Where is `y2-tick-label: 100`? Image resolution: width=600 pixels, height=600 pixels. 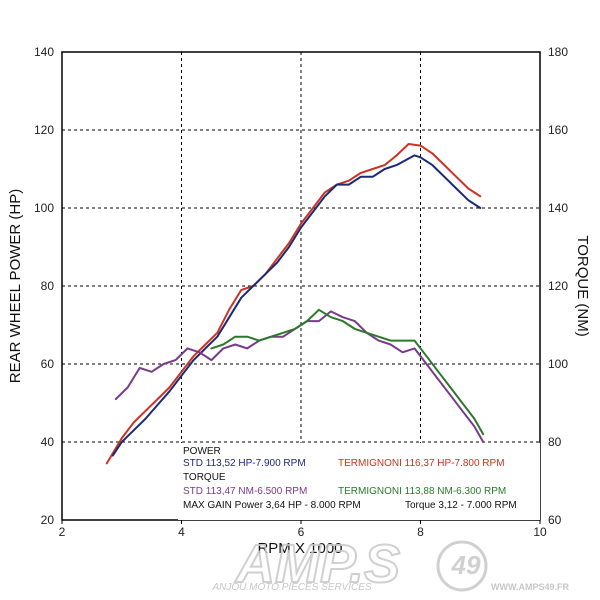 y2-tick-label: 100 is located at coordinates (558, 364).